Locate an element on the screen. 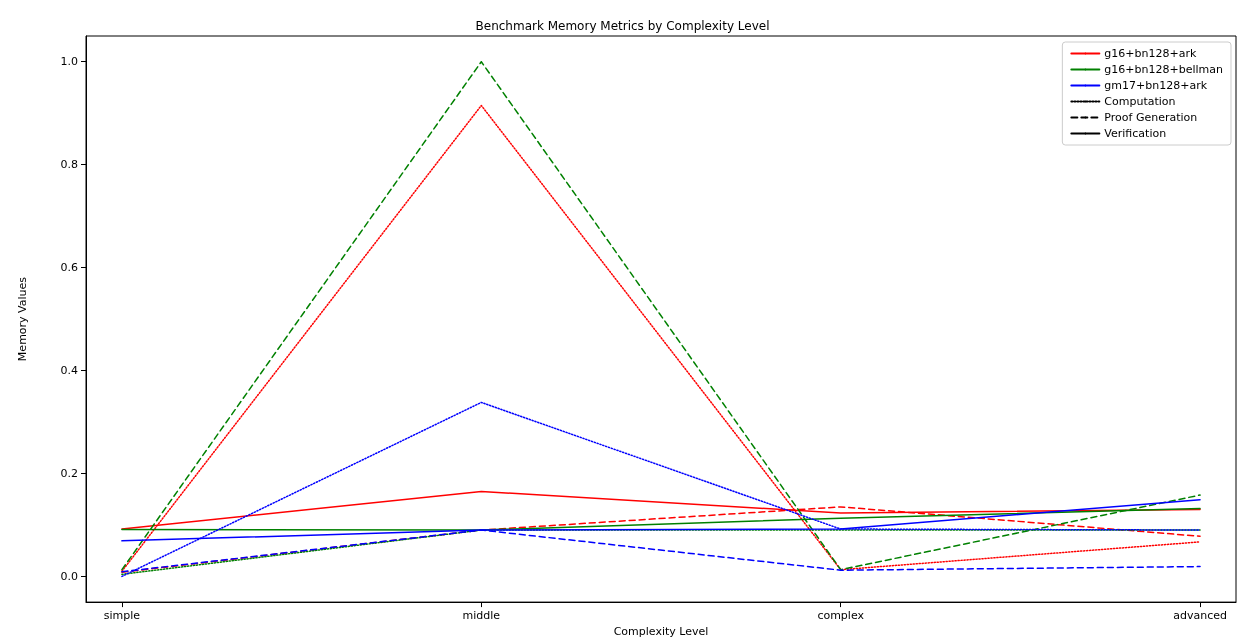  y-tick-label: 0.6 is located at coordinates (69, 268).